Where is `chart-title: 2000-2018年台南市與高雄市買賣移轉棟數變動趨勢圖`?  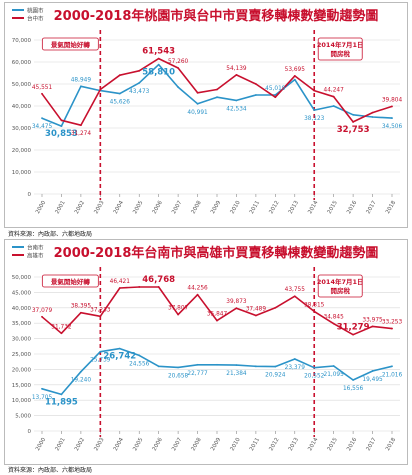 chart-title: 2000-2018年台南市與高雄市買賣移轉棟數變動趨勢圖 is located at coordinates (216, 253).